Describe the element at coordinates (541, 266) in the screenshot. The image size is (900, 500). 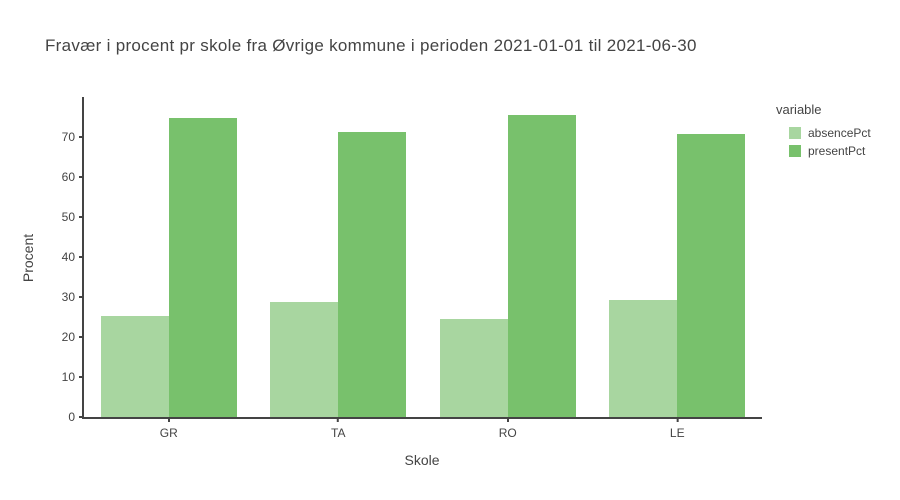
I see `bar-ro-presentPct` at that location.